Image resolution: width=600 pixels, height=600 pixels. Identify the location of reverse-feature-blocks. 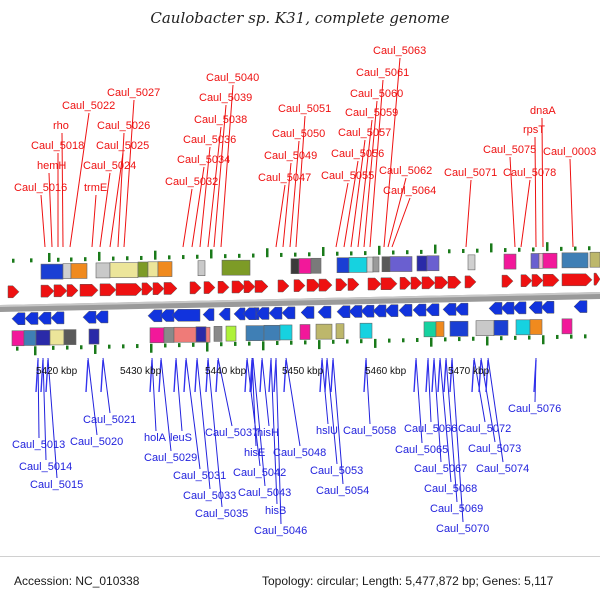
(292, 332).